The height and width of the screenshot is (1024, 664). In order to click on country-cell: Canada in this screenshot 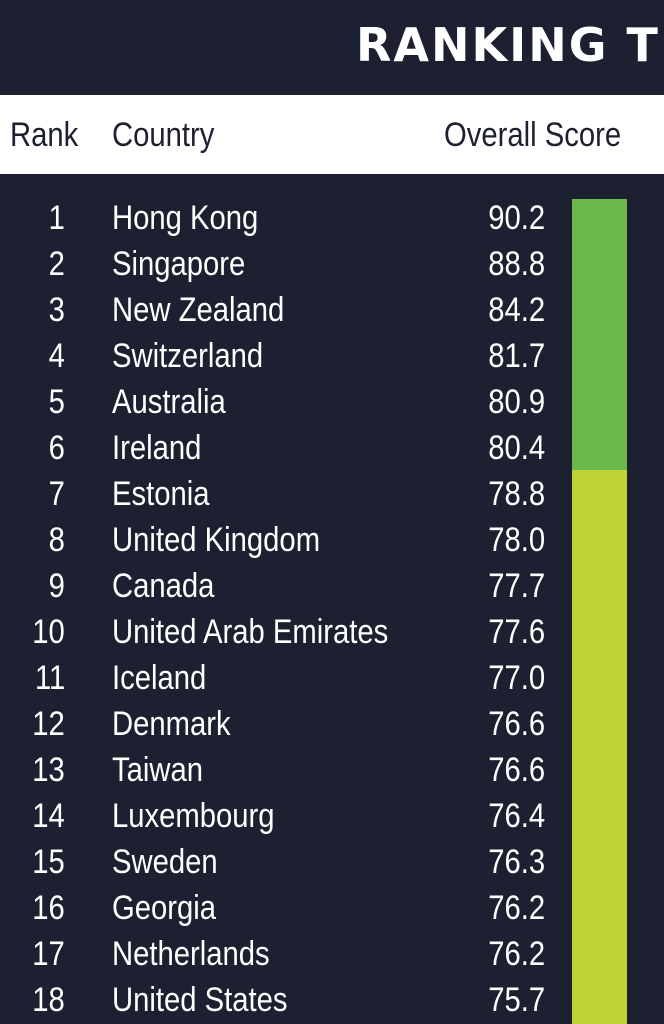, I will do `click(163, 586)`.